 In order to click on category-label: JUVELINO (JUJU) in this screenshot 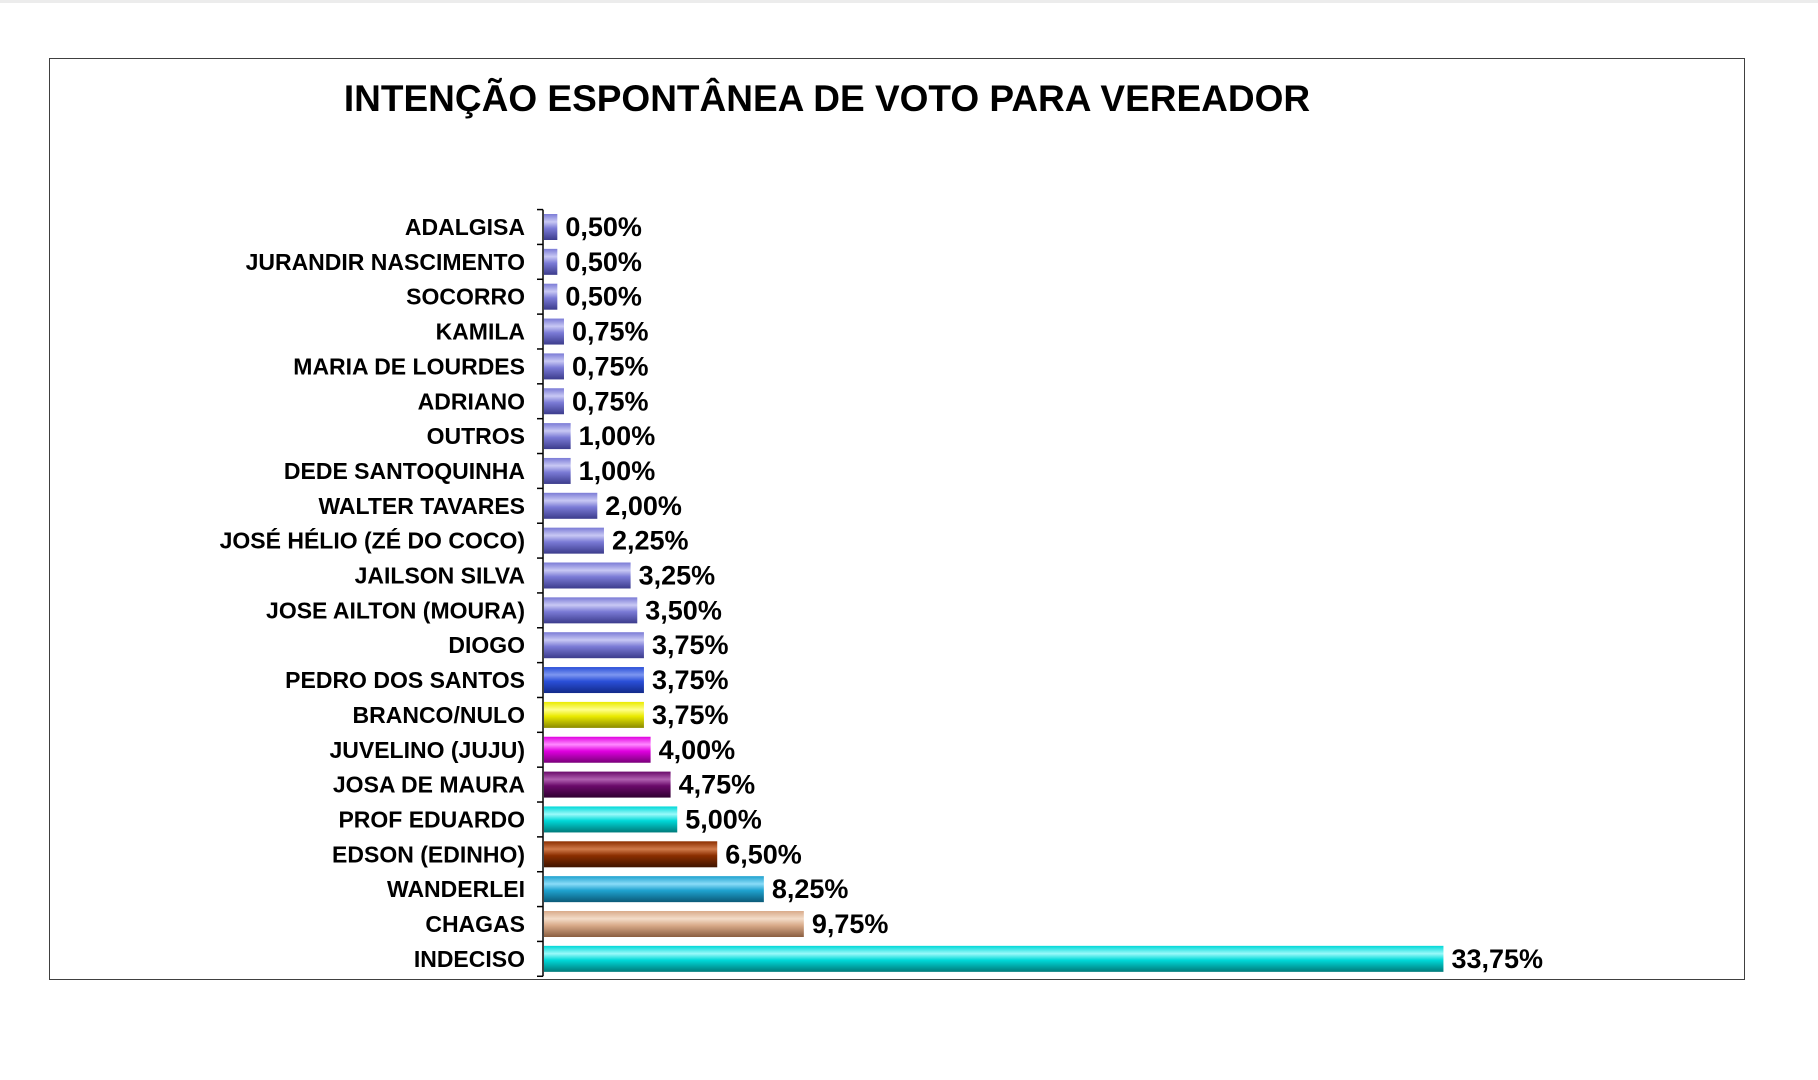, I will do `click(427, 750)`.